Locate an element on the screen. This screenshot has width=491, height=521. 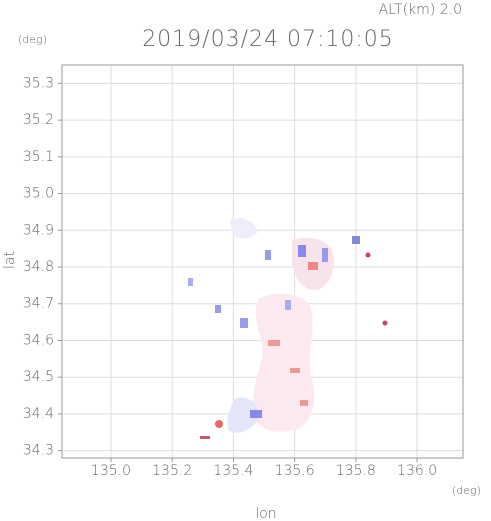
x-axis-label: lon is located at coordinates (265, 513).